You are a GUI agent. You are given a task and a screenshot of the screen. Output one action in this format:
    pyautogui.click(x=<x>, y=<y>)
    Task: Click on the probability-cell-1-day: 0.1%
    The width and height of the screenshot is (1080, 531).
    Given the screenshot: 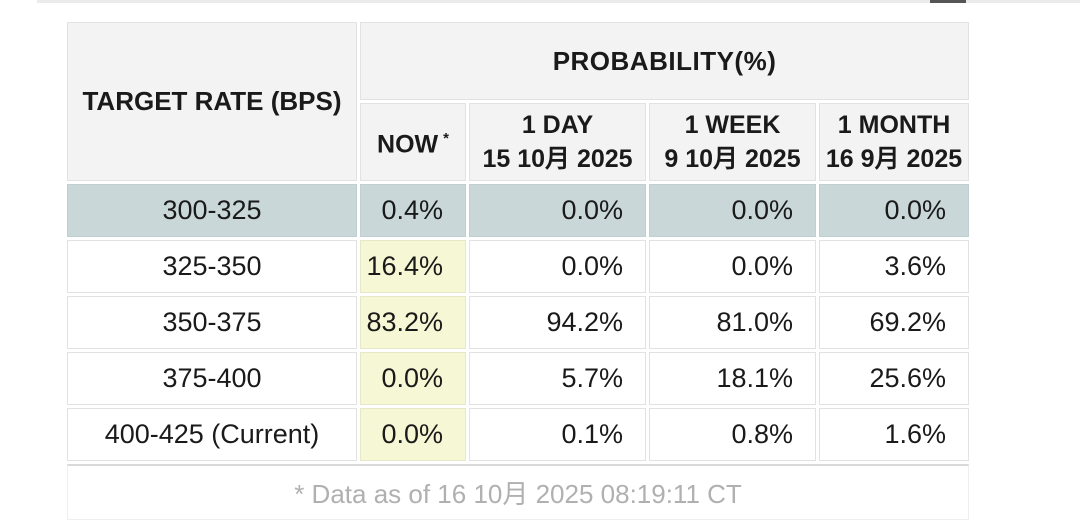 What is the action you would take?
    pyautogui.click(x=557, y=434)
    